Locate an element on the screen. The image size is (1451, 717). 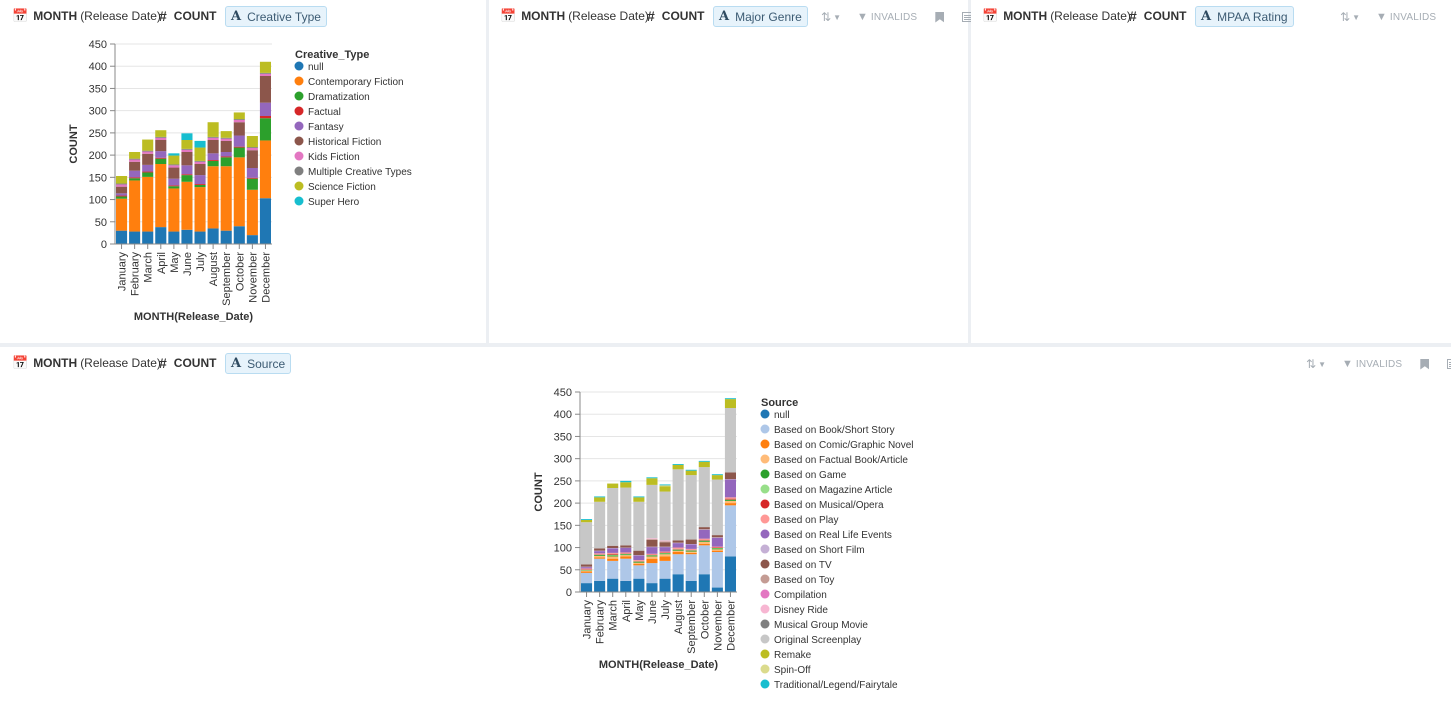
legend-label: Based on TV is located at coordinates (803, 565).